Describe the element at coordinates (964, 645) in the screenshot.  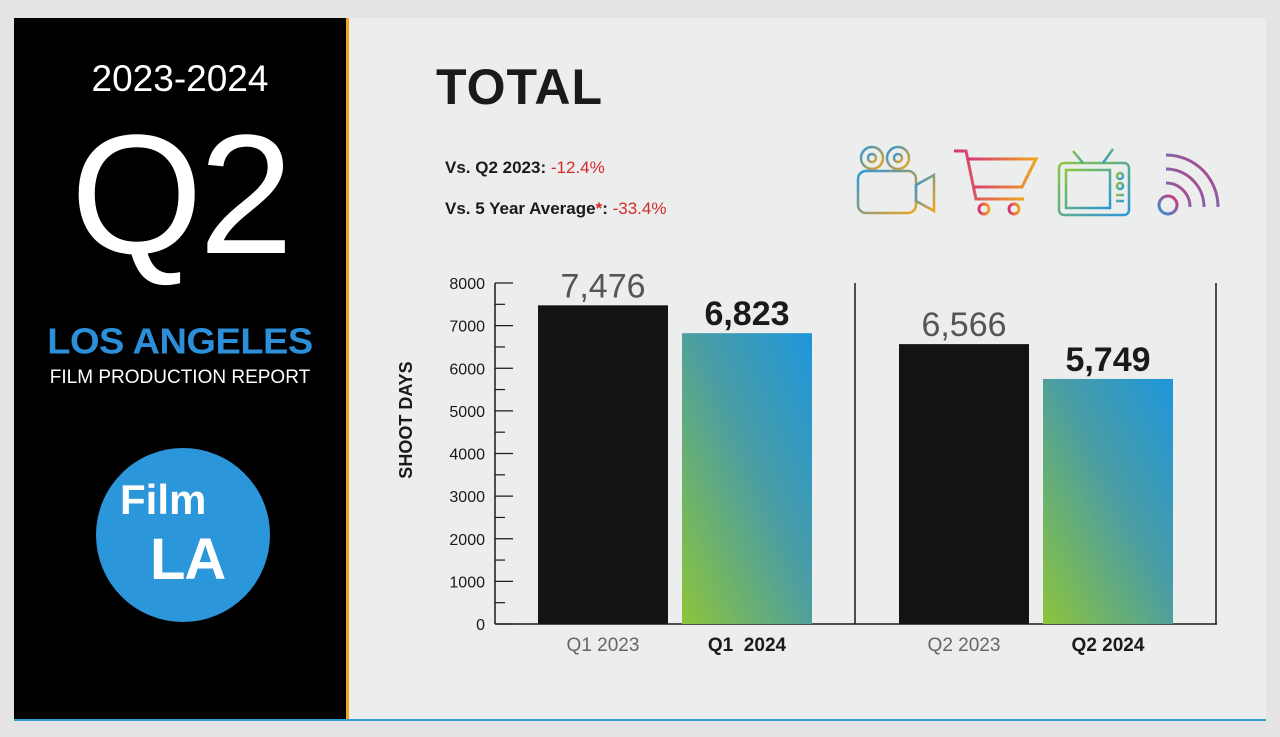
I see `x-tick-label: Q2 2023` at that location.